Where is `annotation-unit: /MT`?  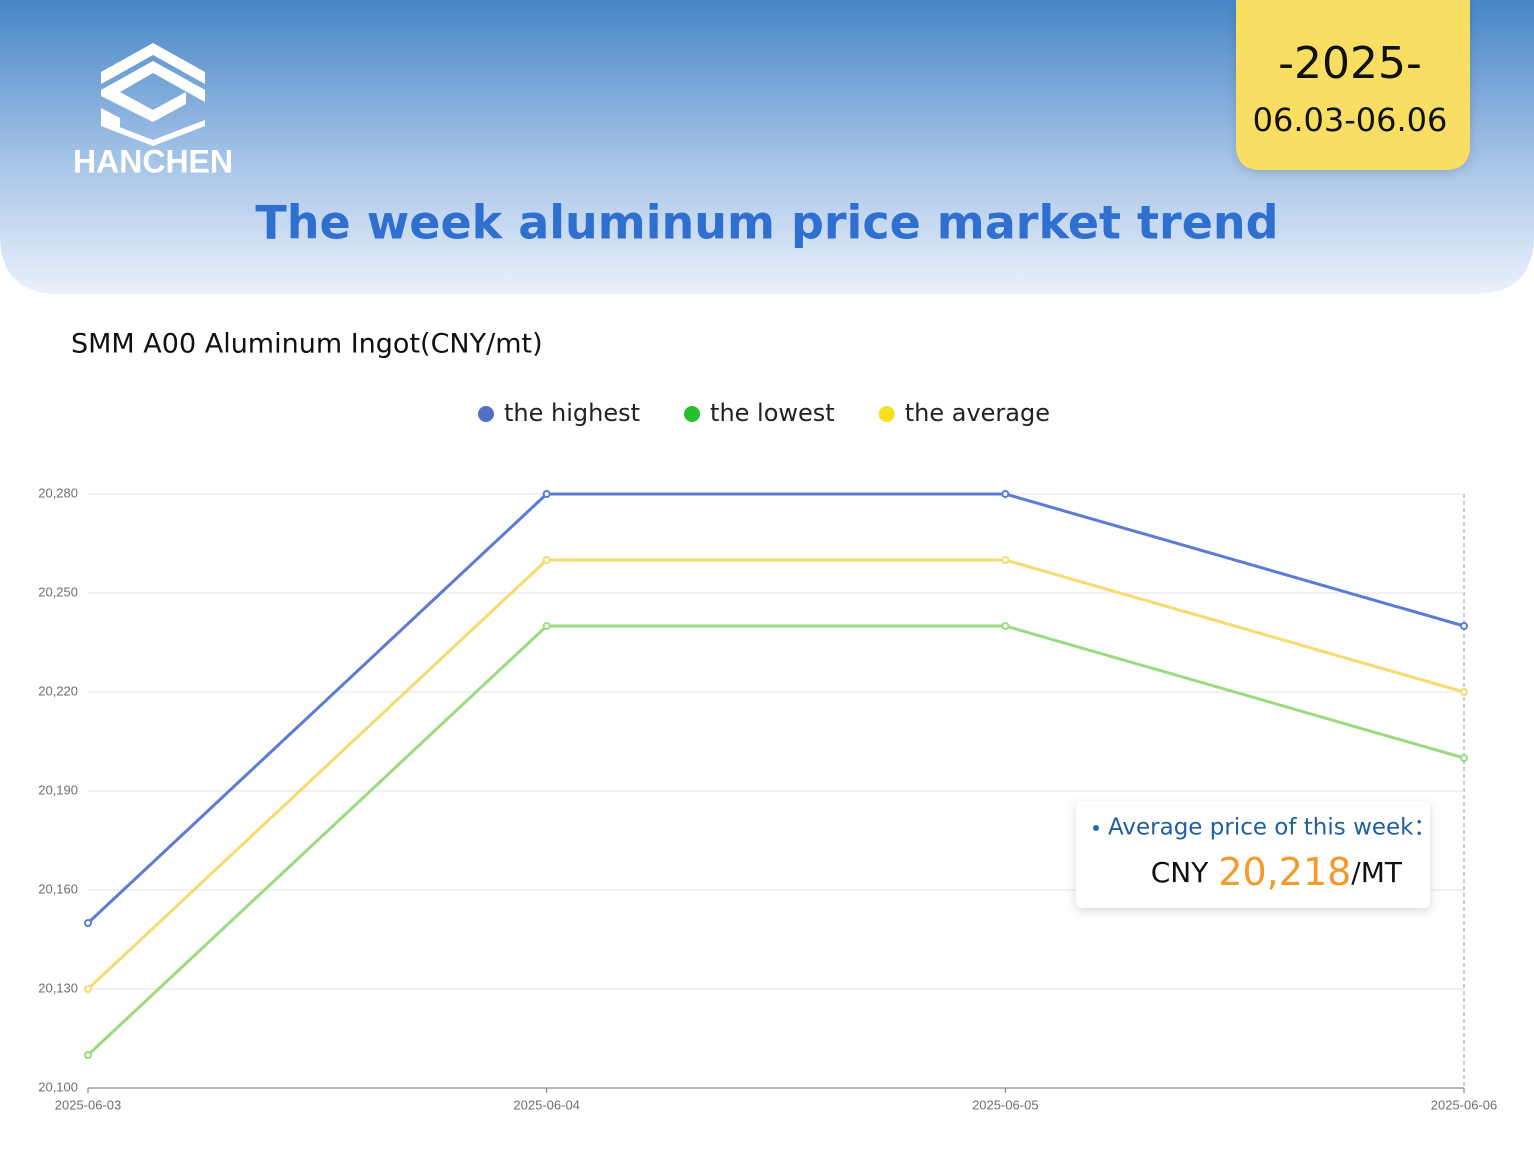 annotation-unit: /MT is located at coordinates (1377, 872).